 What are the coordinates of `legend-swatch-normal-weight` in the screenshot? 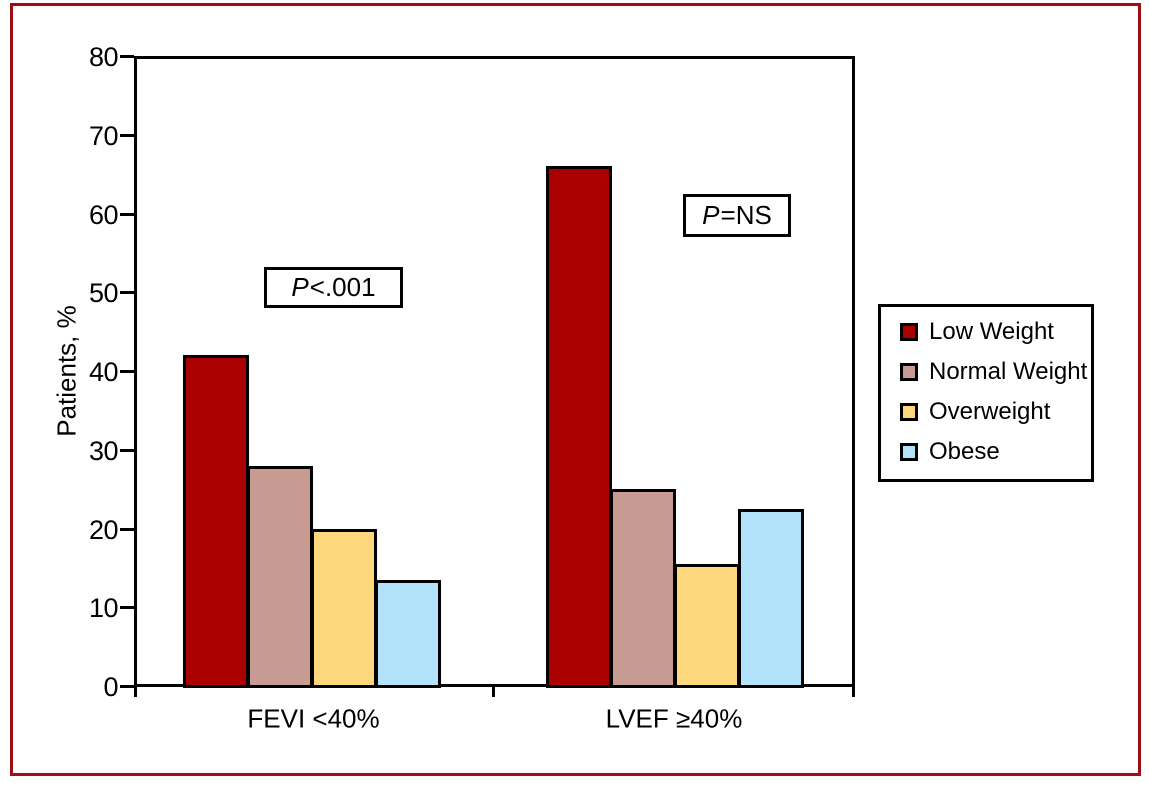 It's located at (909, 372).